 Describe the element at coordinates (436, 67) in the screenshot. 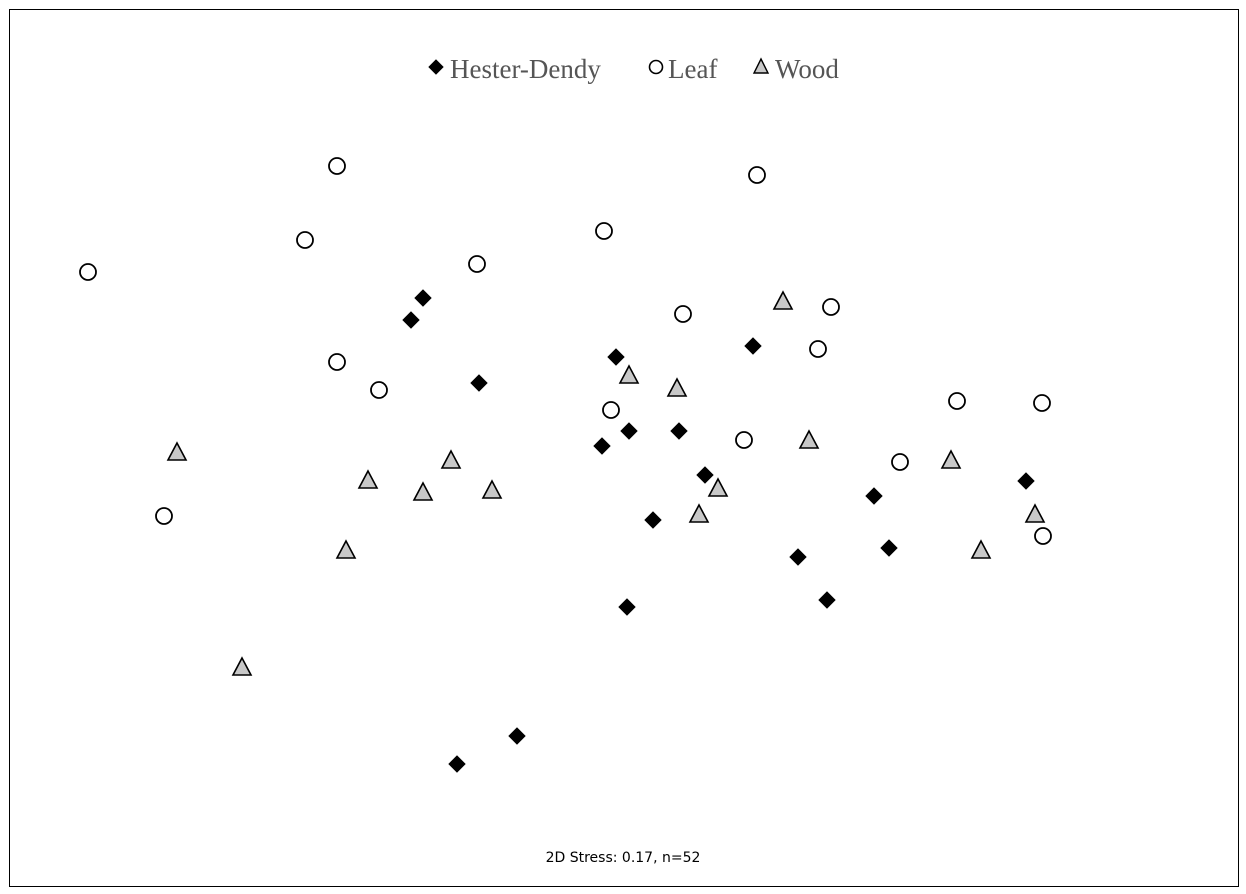

I see `legend-marker-diamond` at that location.